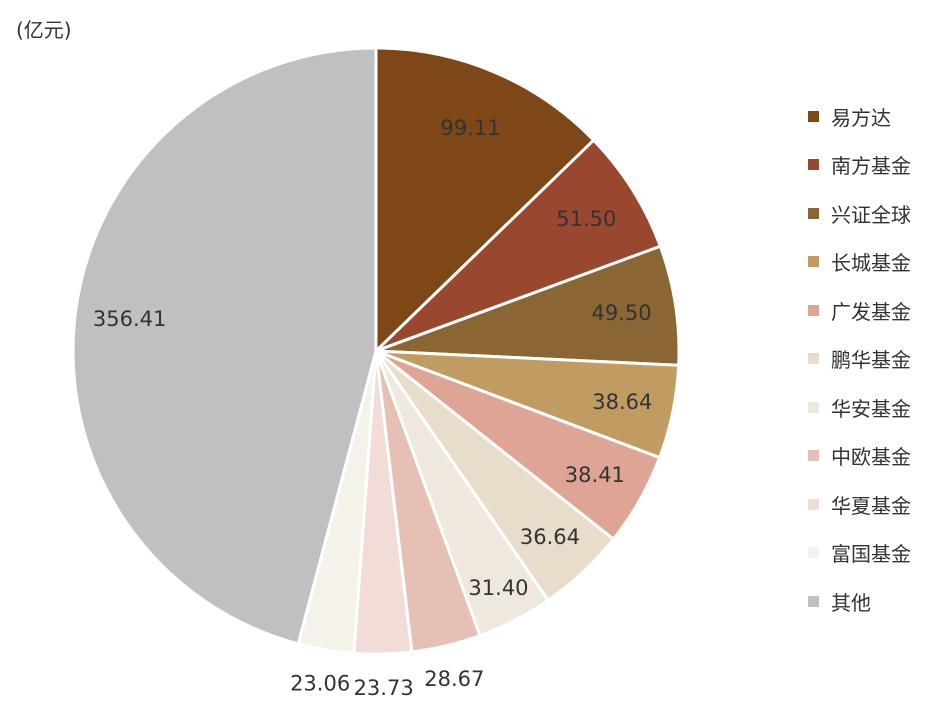  I want to click on legend-item: 广发基金, so click(859, 310).